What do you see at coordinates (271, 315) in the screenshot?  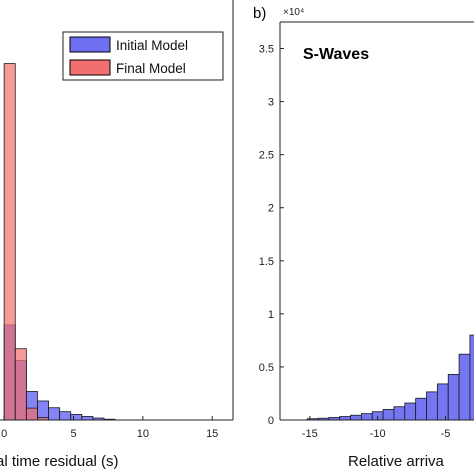 I see `panel-b-y-tick-label-2: 1` at bounding box center [271, 315].